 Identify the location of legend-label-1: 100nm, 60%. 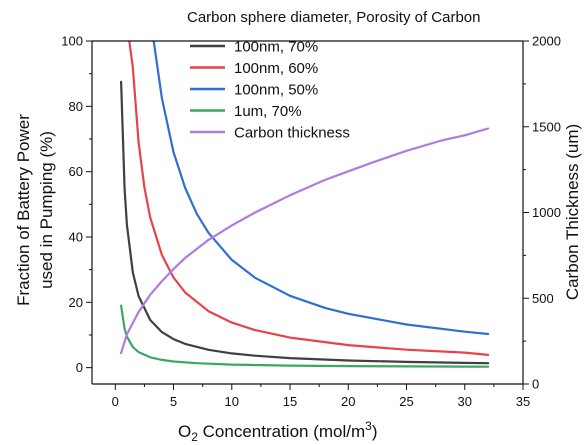
(276, 68).